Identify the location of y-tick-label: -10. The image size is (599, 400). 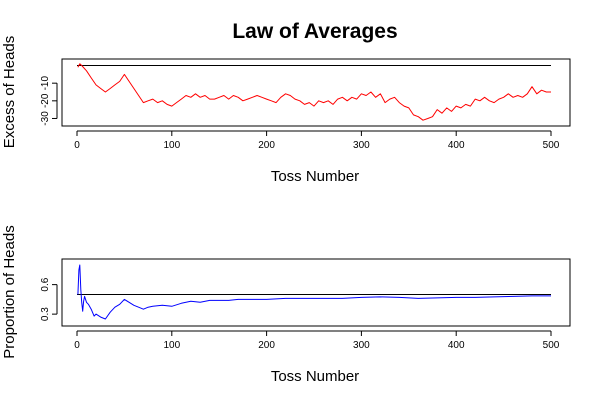
(45, 83).